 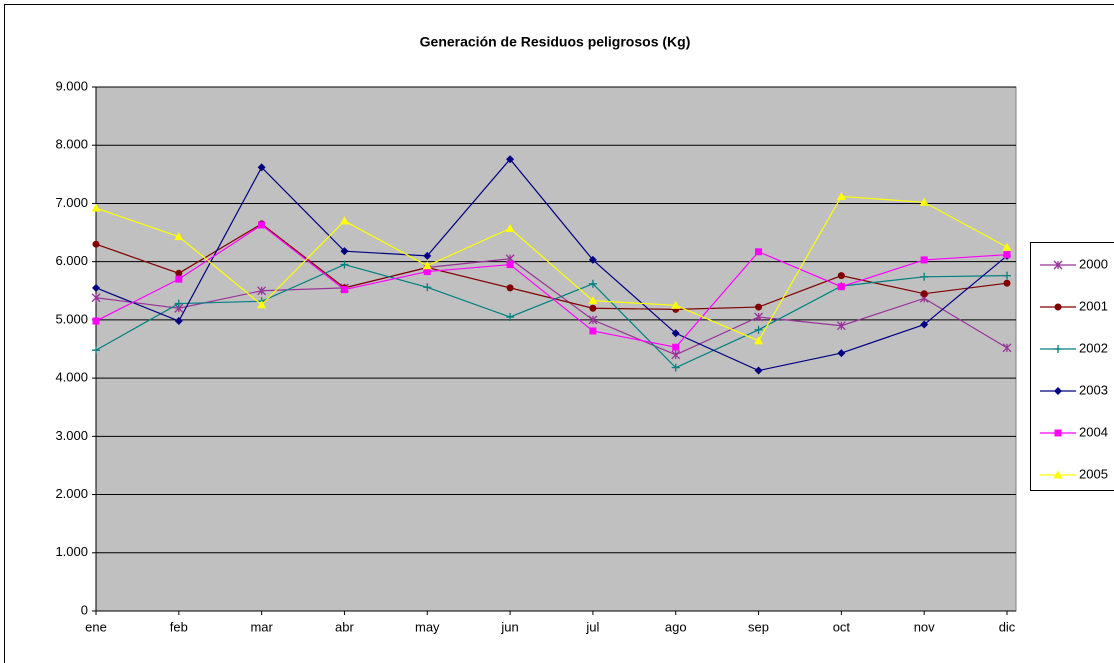 What do you see at coordinates (71, 551) in the screenshot?
I see `y-tick-label: 1.000` at bounding box center [71, 551].